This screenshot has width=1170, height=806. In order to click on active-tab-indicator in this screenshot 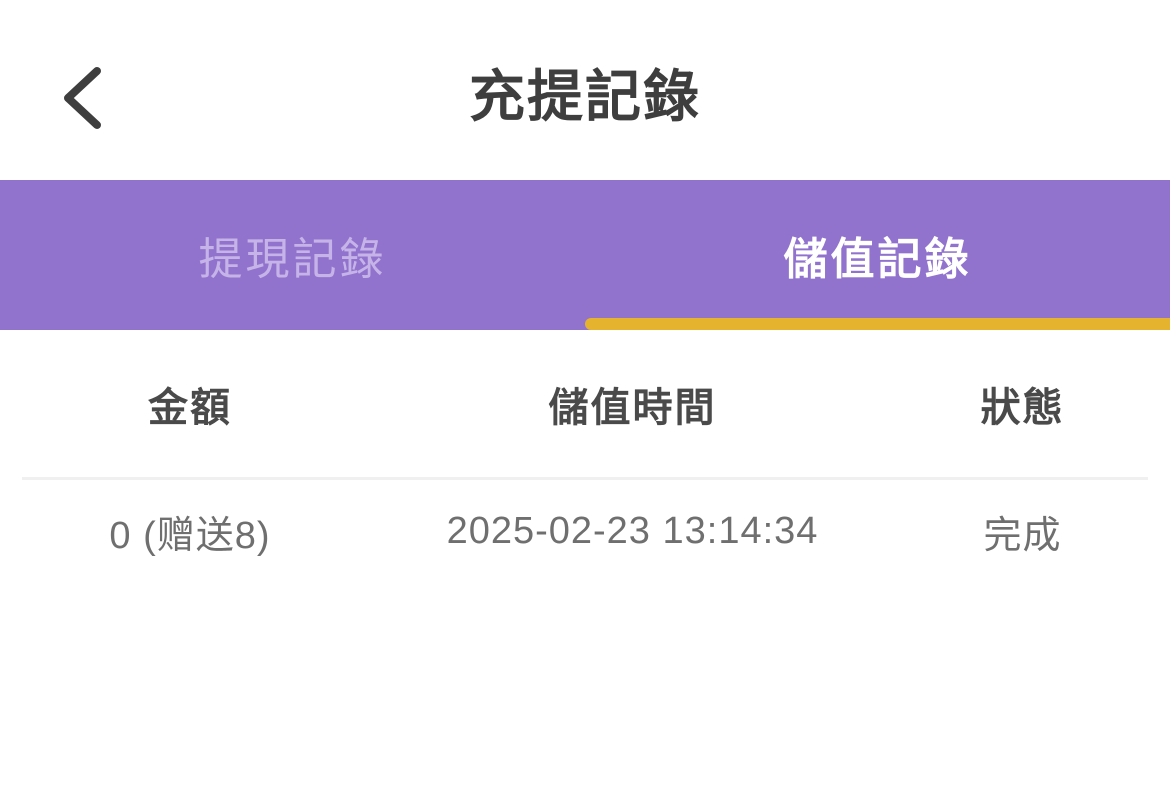, I will do `click(877, 324)`.